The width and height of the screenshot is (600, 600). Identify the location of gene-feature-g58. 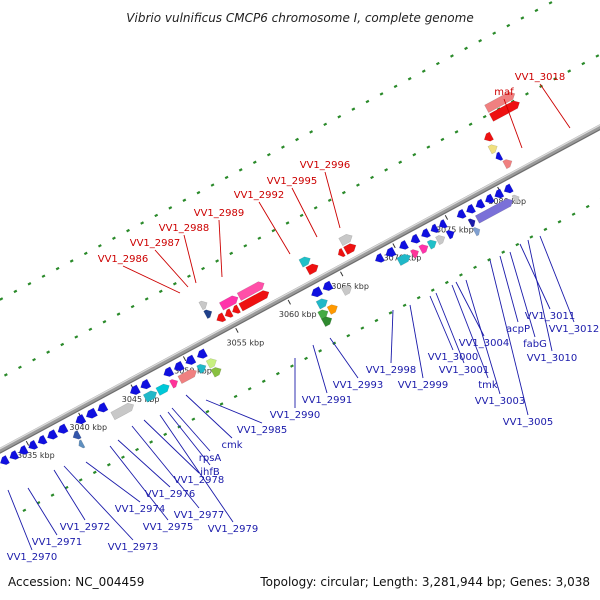
(434, 229).